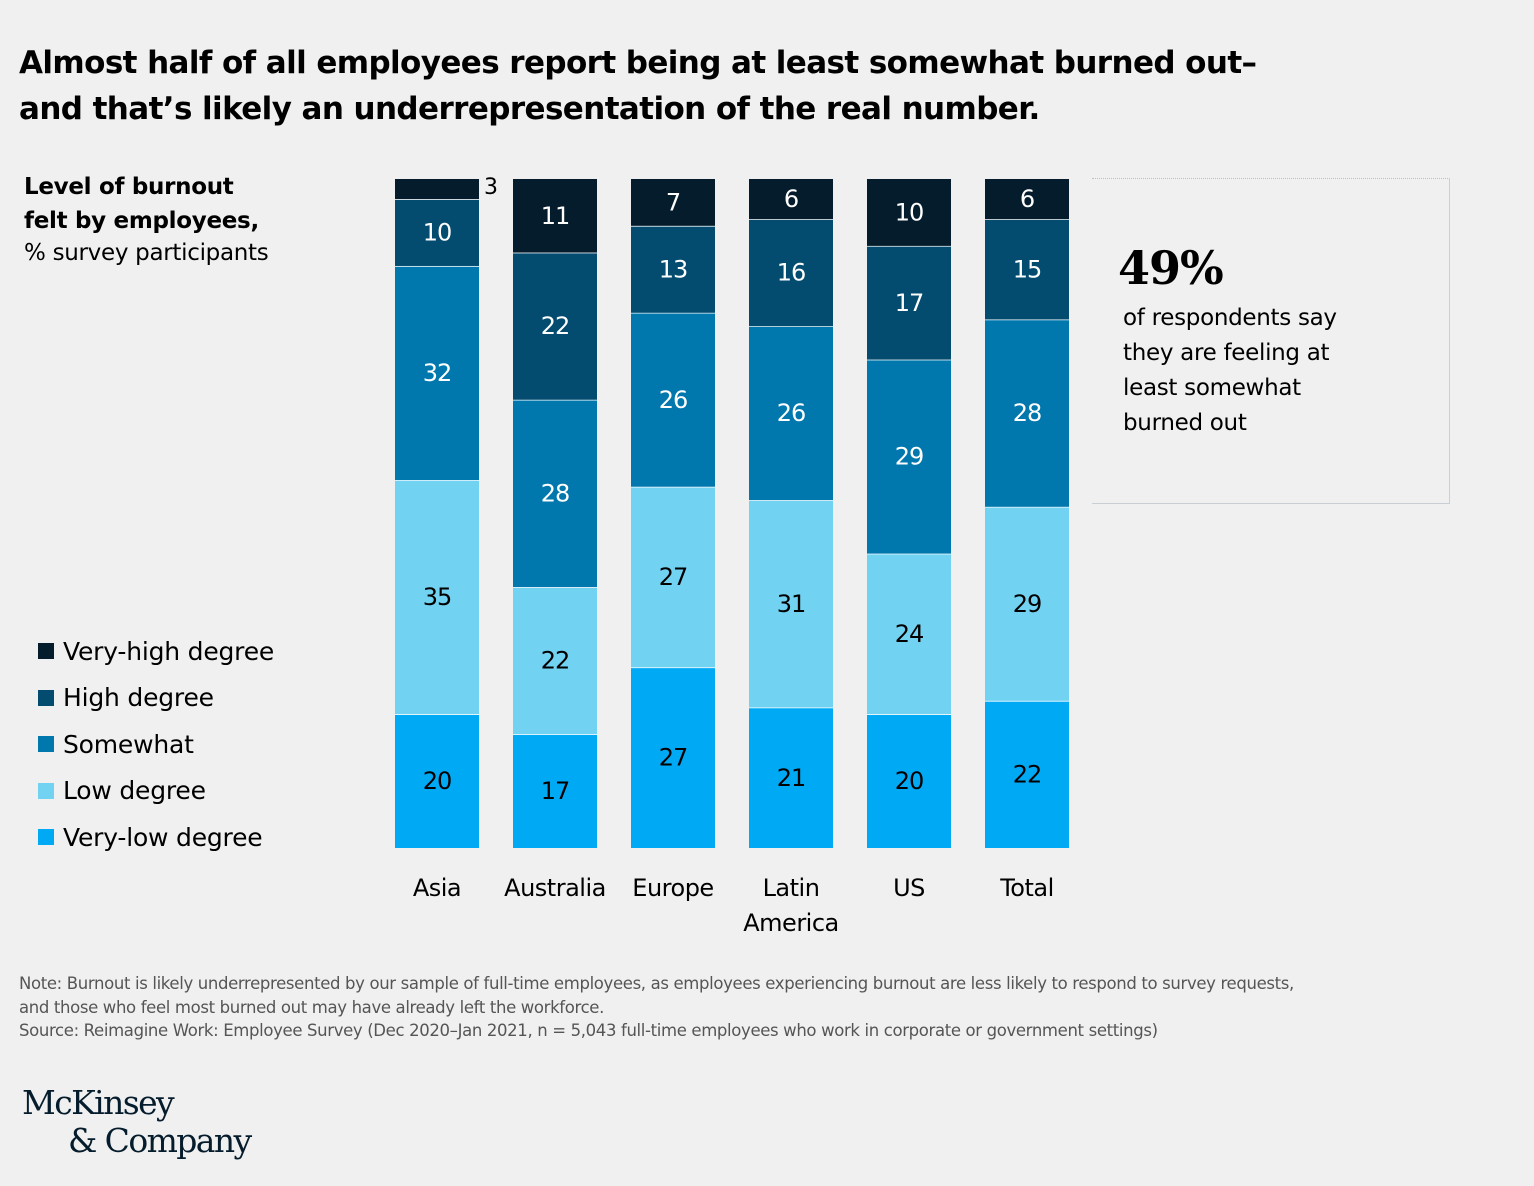 The height and width of the screenshot is (1186, 1534). I want to click on data-label-latin-america-high-degree: 16, so click(791, 273).